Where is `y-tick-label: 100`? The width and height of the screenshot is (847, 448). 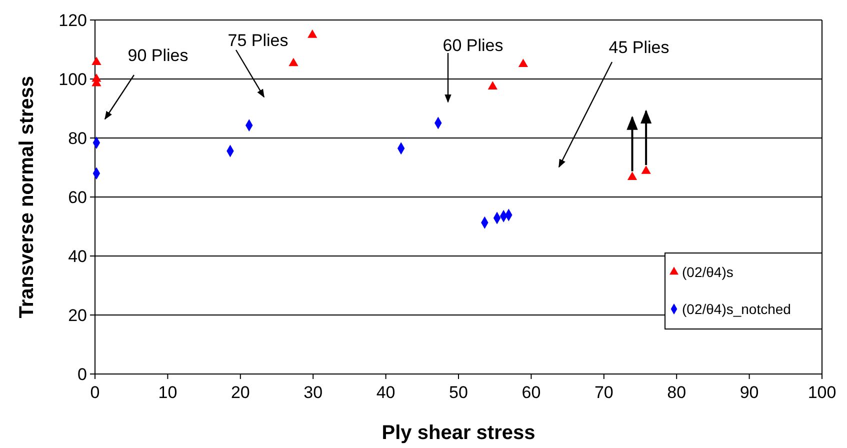 y-tick-label: 100 is located at coordinates (72, 79).